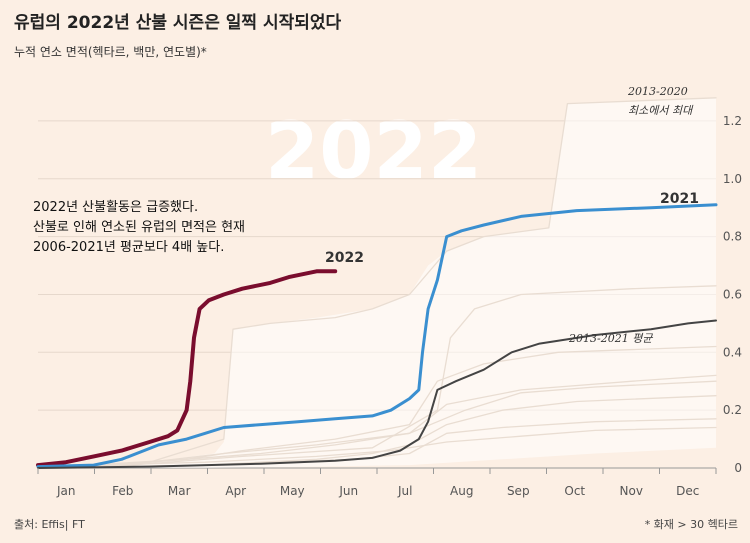 This screenshot has height=543, width=750. Describe the element at coordinates (178, 23) in the screenshot. I see `chart-title: 유럽의 2022년 산불 시즌은 일찍 시작되었다` at that location.